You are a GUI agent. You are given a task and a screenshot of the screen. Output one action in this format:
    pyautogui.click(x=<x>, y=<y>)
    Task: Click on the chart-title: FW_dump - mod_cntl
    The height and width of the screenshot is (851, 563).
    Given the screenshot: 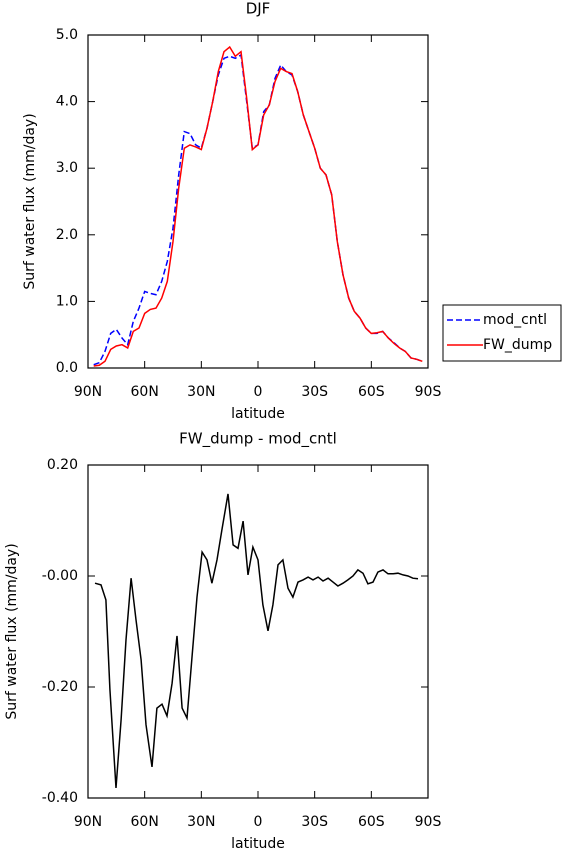 What is the action you would take?
    pyautogui.click(x=258, y=439)
    